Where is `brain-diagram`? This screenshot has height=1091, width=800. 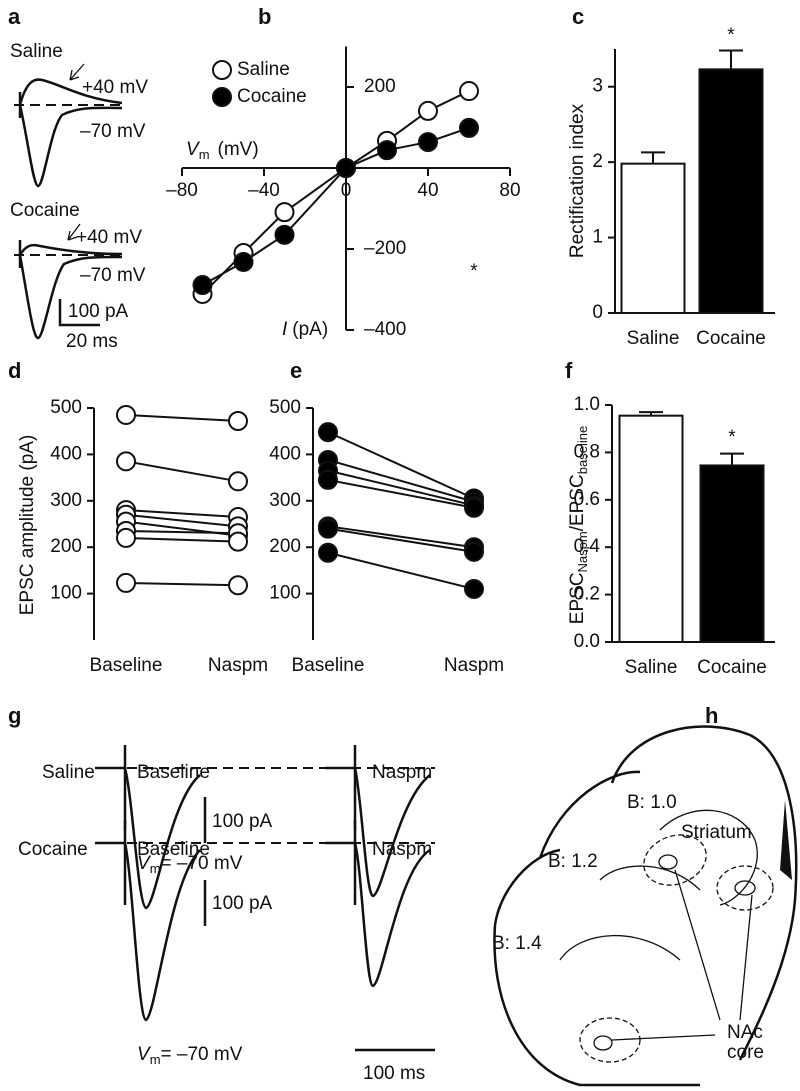
brain-diagram is located at coordinates (645, 906).